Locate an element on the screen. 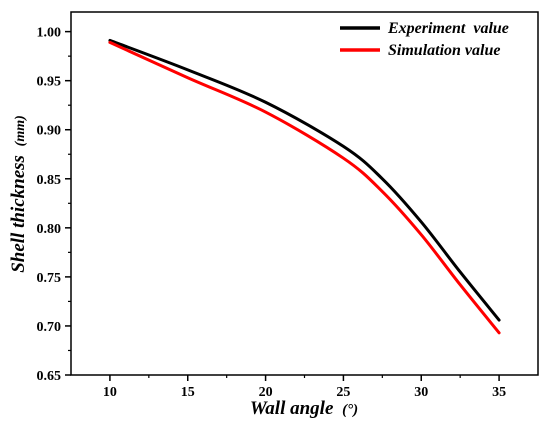  y-axis-title-text: Shell thickness is located at coordinates (18, 214).